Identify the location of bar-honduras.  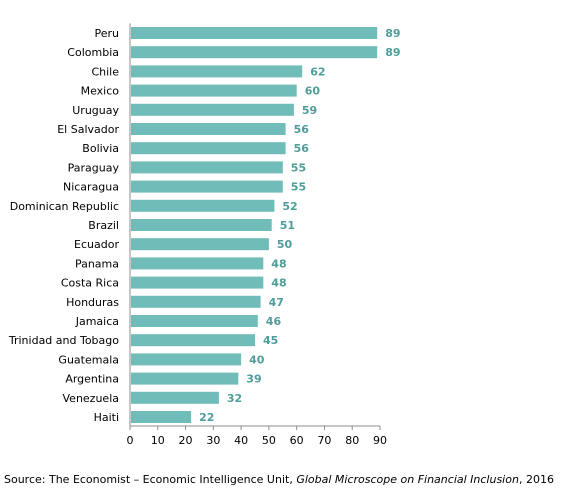
(196, 301).